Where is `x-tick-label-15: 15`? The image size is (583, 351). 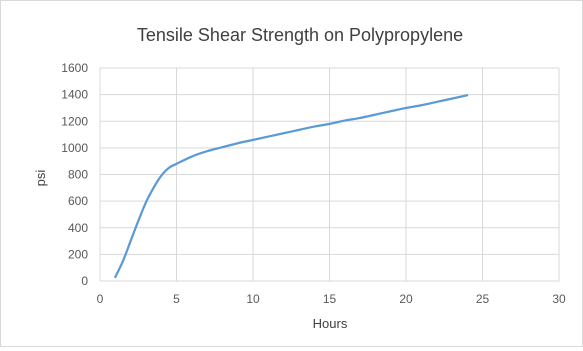 x-tick-label-15: 15 is located at coordinates (330, 299).